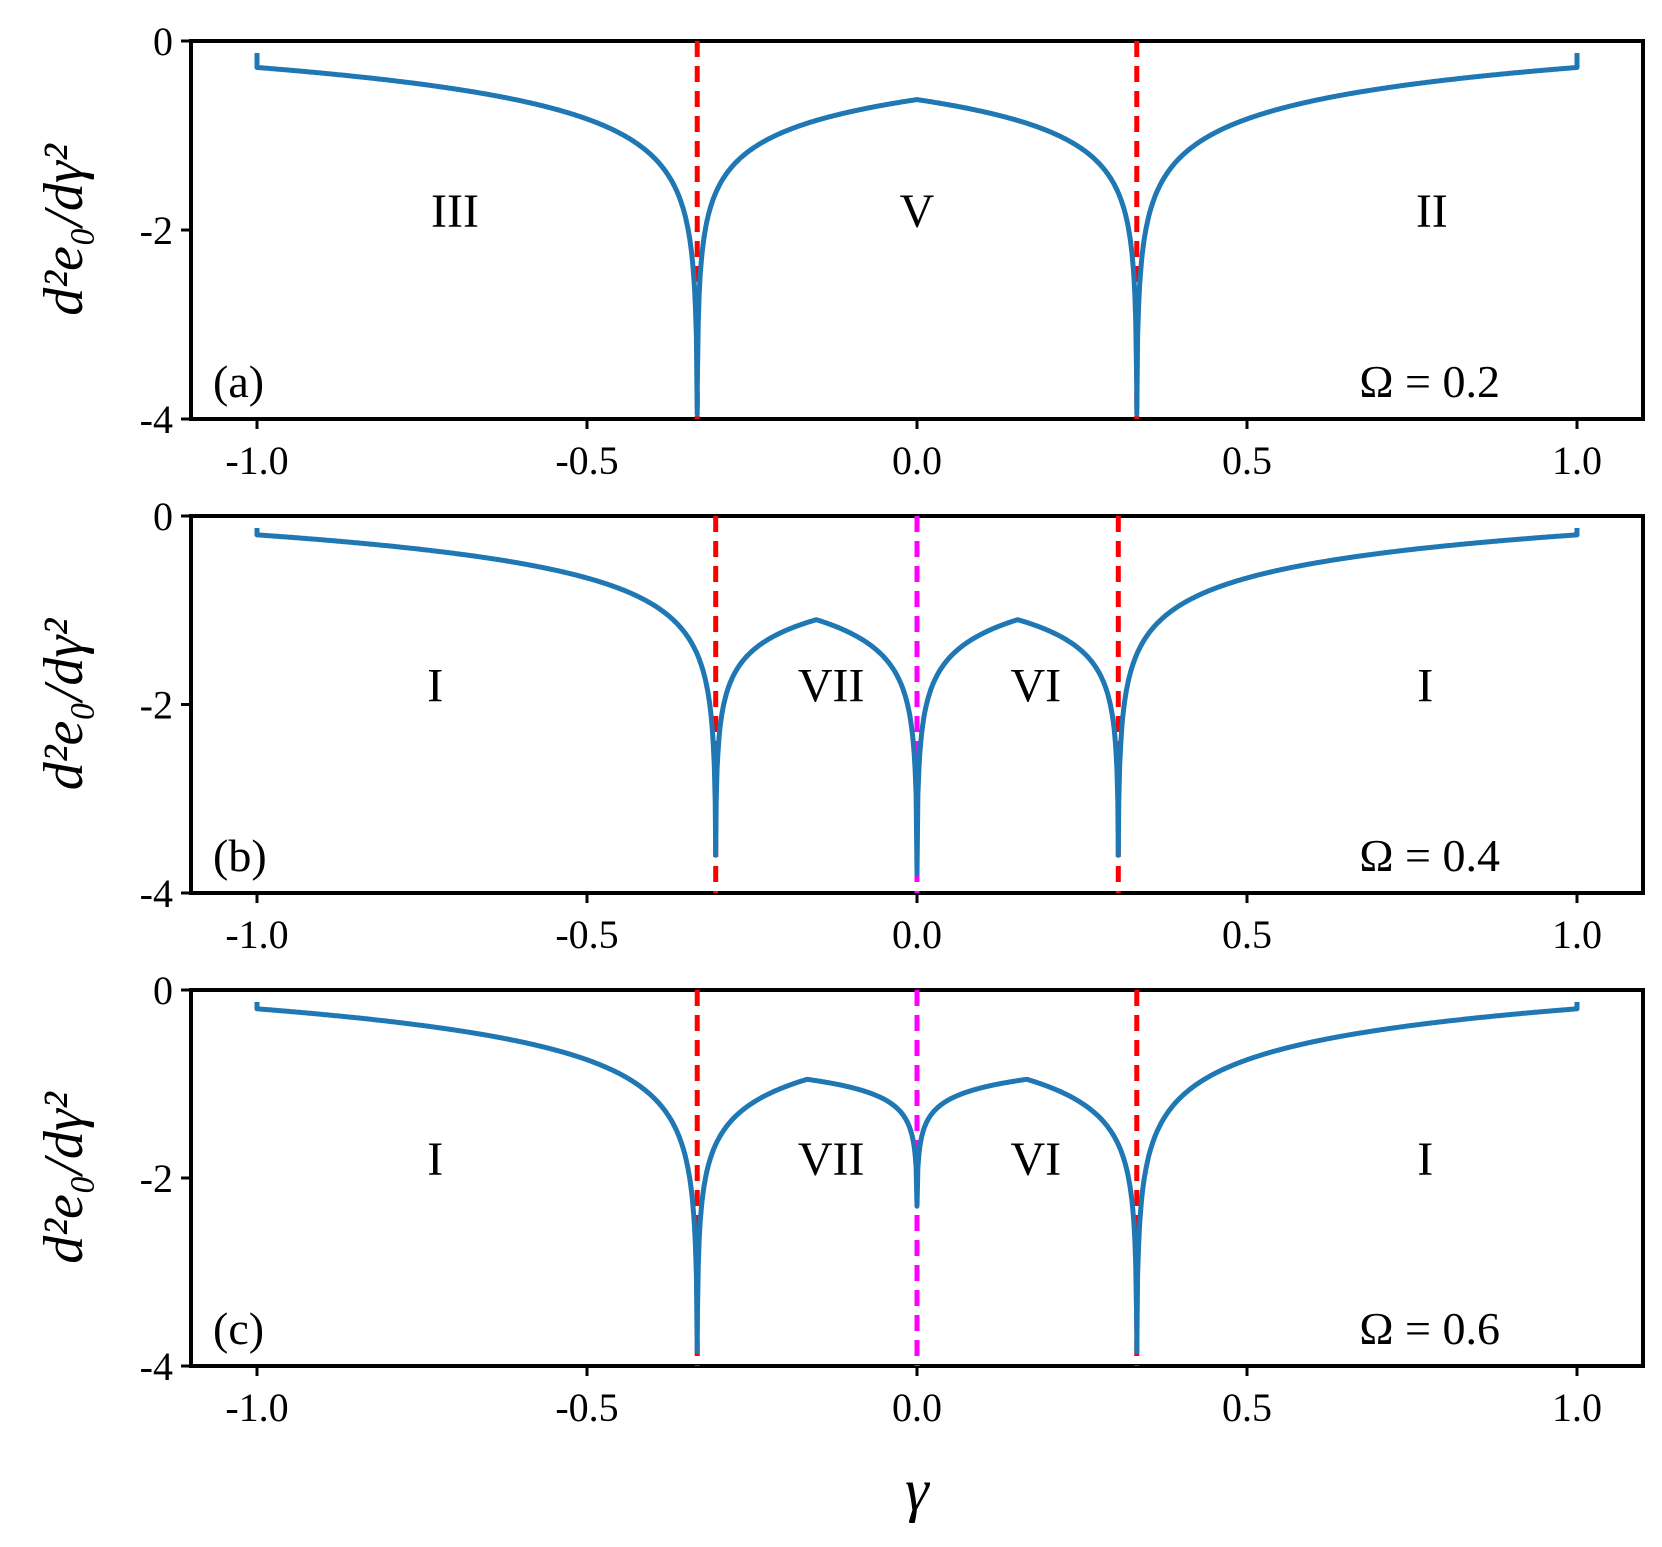 This screenshot has width=1662, height=1547. Describe the element at coordinates (1429, 855) in the screenshot. I see `omega-label: Ω = 0.4` at that location.